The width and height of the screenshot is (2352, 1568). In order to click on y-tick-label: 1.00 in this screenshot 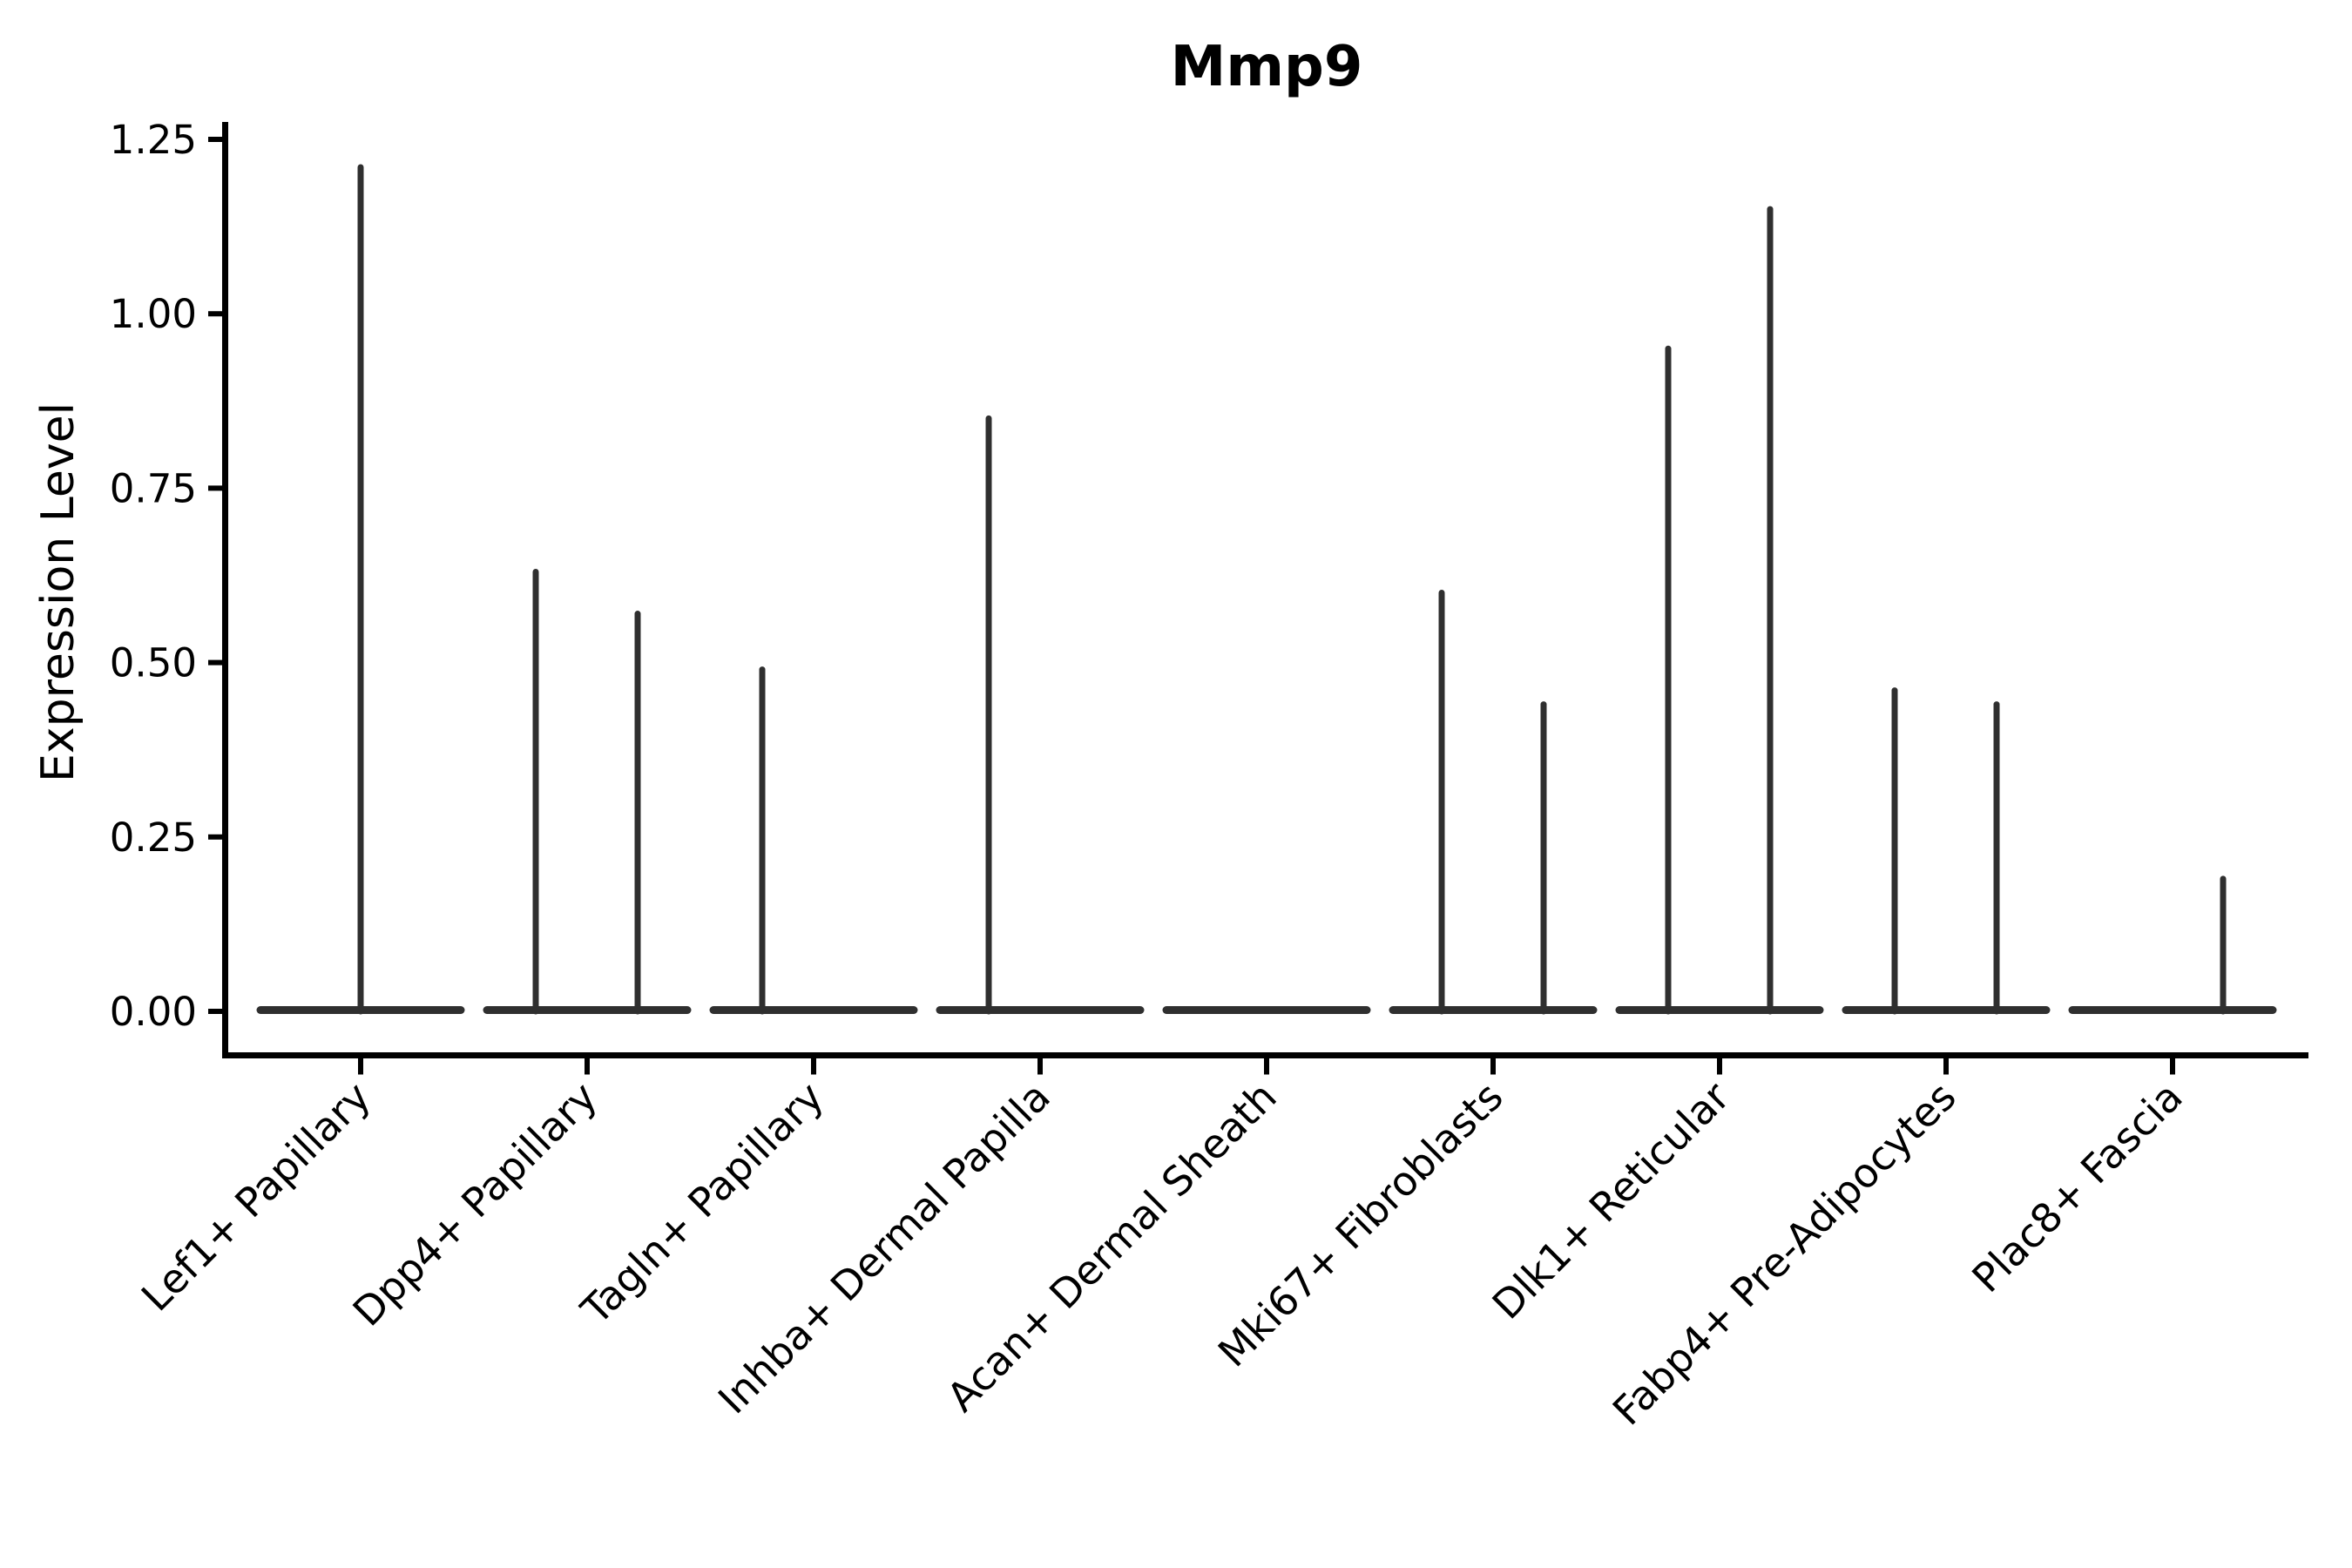, I will do `click(153, 314)`.